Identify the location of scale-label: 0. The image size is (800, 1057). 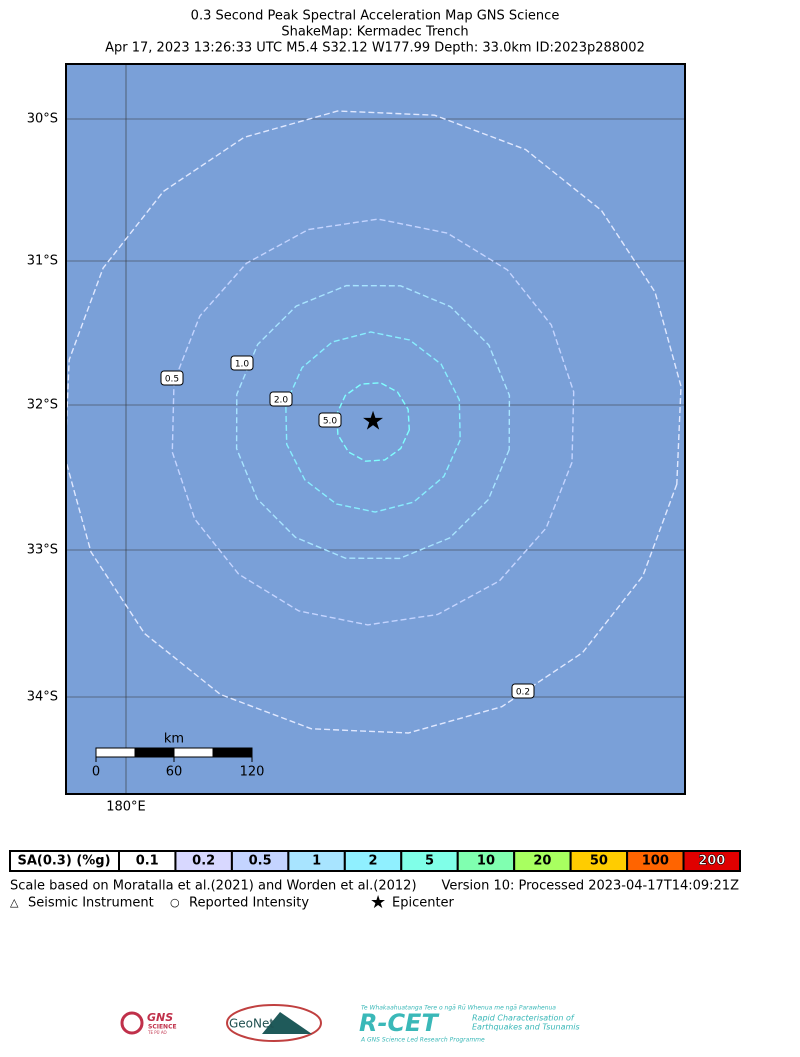
(96, 772).